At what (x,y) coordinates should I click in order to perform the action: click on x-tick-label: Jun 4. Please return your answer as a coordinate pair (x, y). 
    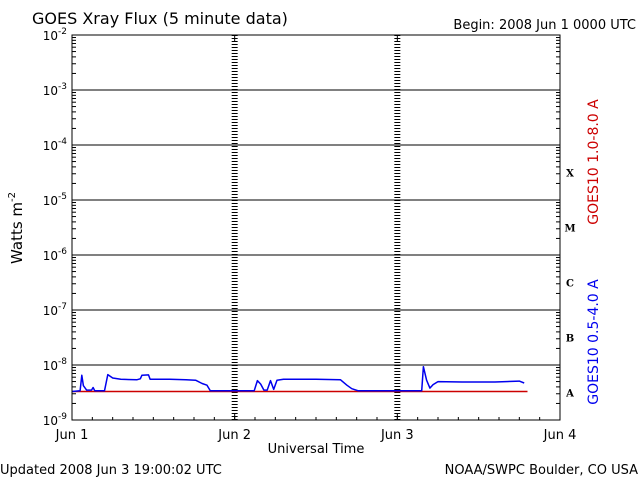
    Looking at the image, I should click on (560, 435).